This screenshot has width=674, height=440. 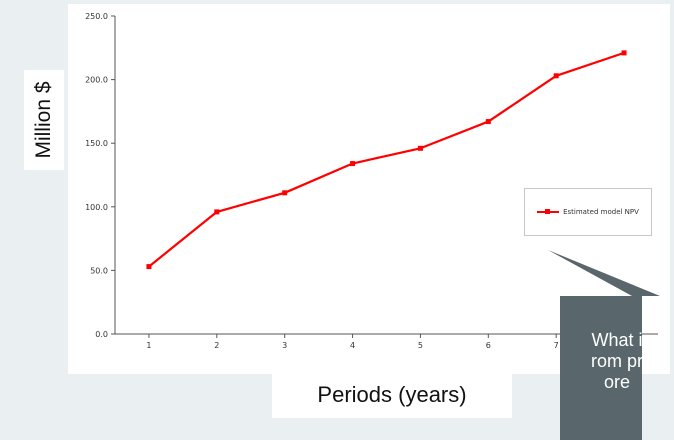 I want to click on y-tick-label: 250.0, so click(x=96, y=16).